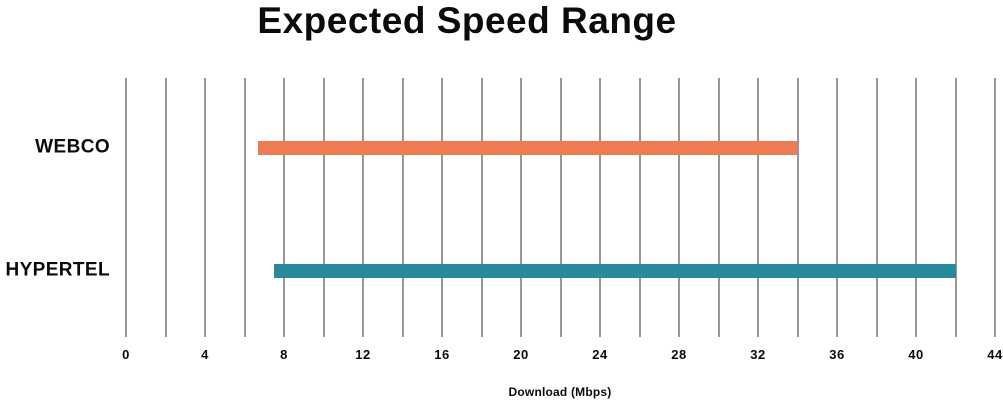  Describe the element at coordinates (442, 354) in the screenshot. I see `x-tick-16: 16` at that location.